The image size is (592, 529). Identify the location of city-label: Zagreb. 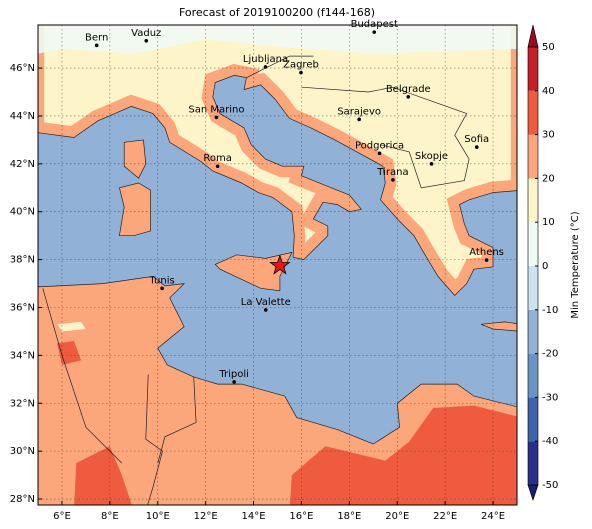
(301, 65).